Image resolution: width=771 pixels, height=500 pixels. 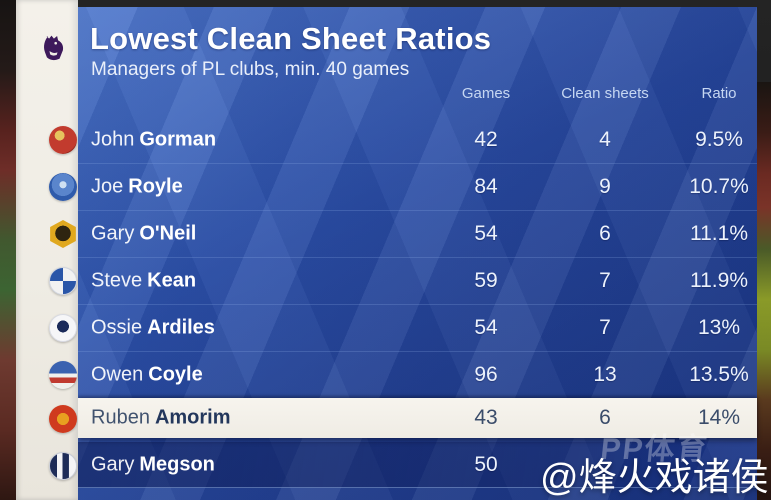 What do you see at coordinates (417, 327) in the screenshot?
I see `table-row-ossie-ardiles: Ossie Ardiles 54 7 13%` at bounding box center [417, 327].